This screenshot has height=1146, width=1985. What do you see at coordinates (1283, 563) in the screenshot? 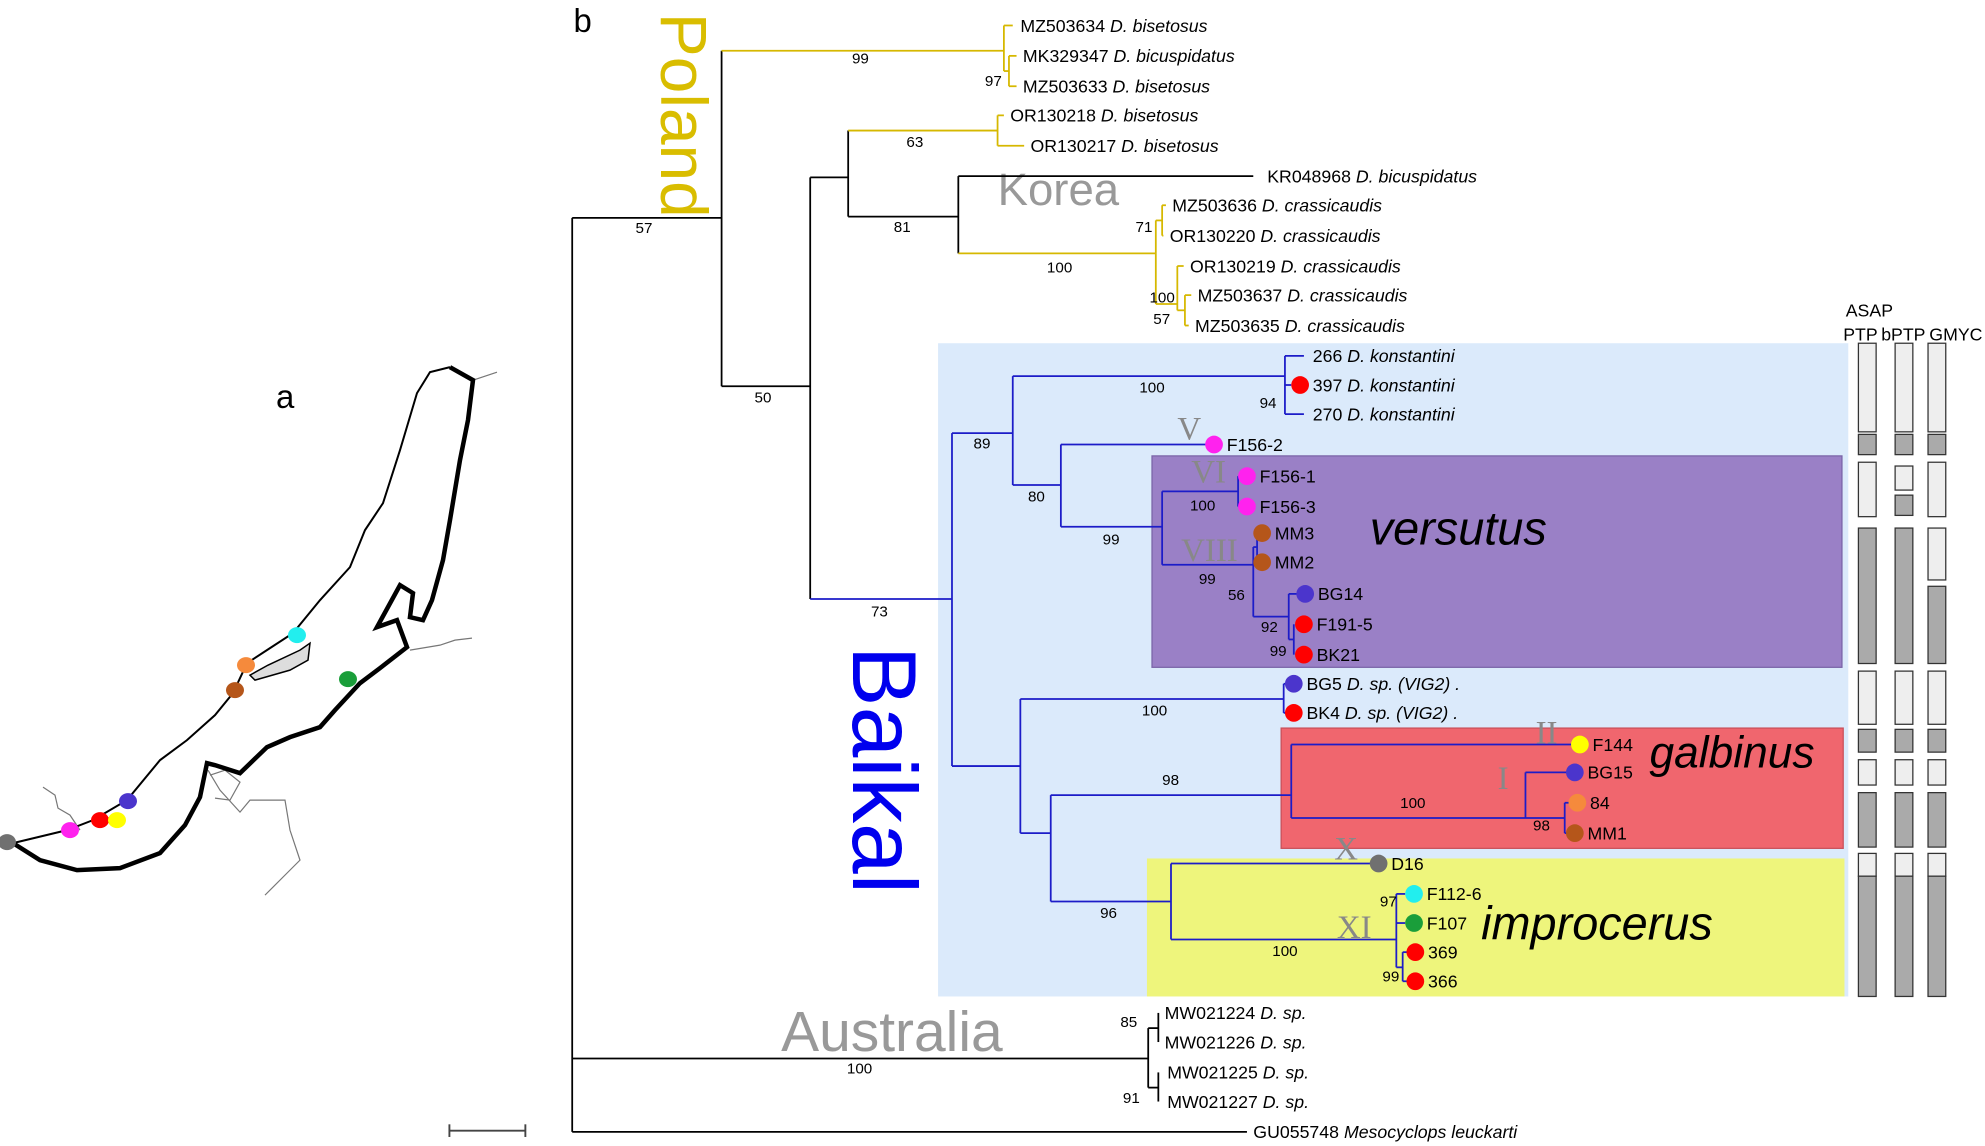
I see `leaf: MM2` at bounding box center [1283, 563].